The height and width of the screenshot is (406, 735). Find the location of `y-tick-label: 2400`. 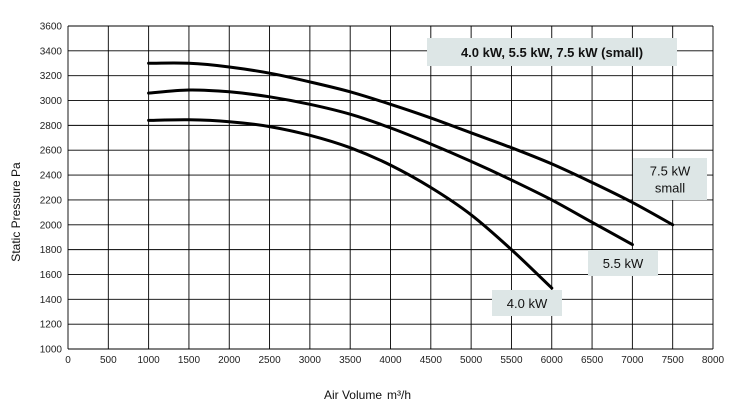

y-tick-label: 2400 is located at coordinates (51, 176).